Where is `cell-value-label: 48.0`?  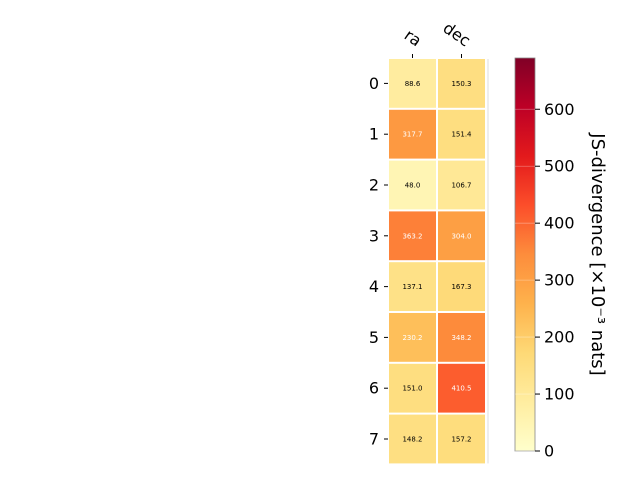
cell-value-label: 48.0 is located at coordinates (413, 186).